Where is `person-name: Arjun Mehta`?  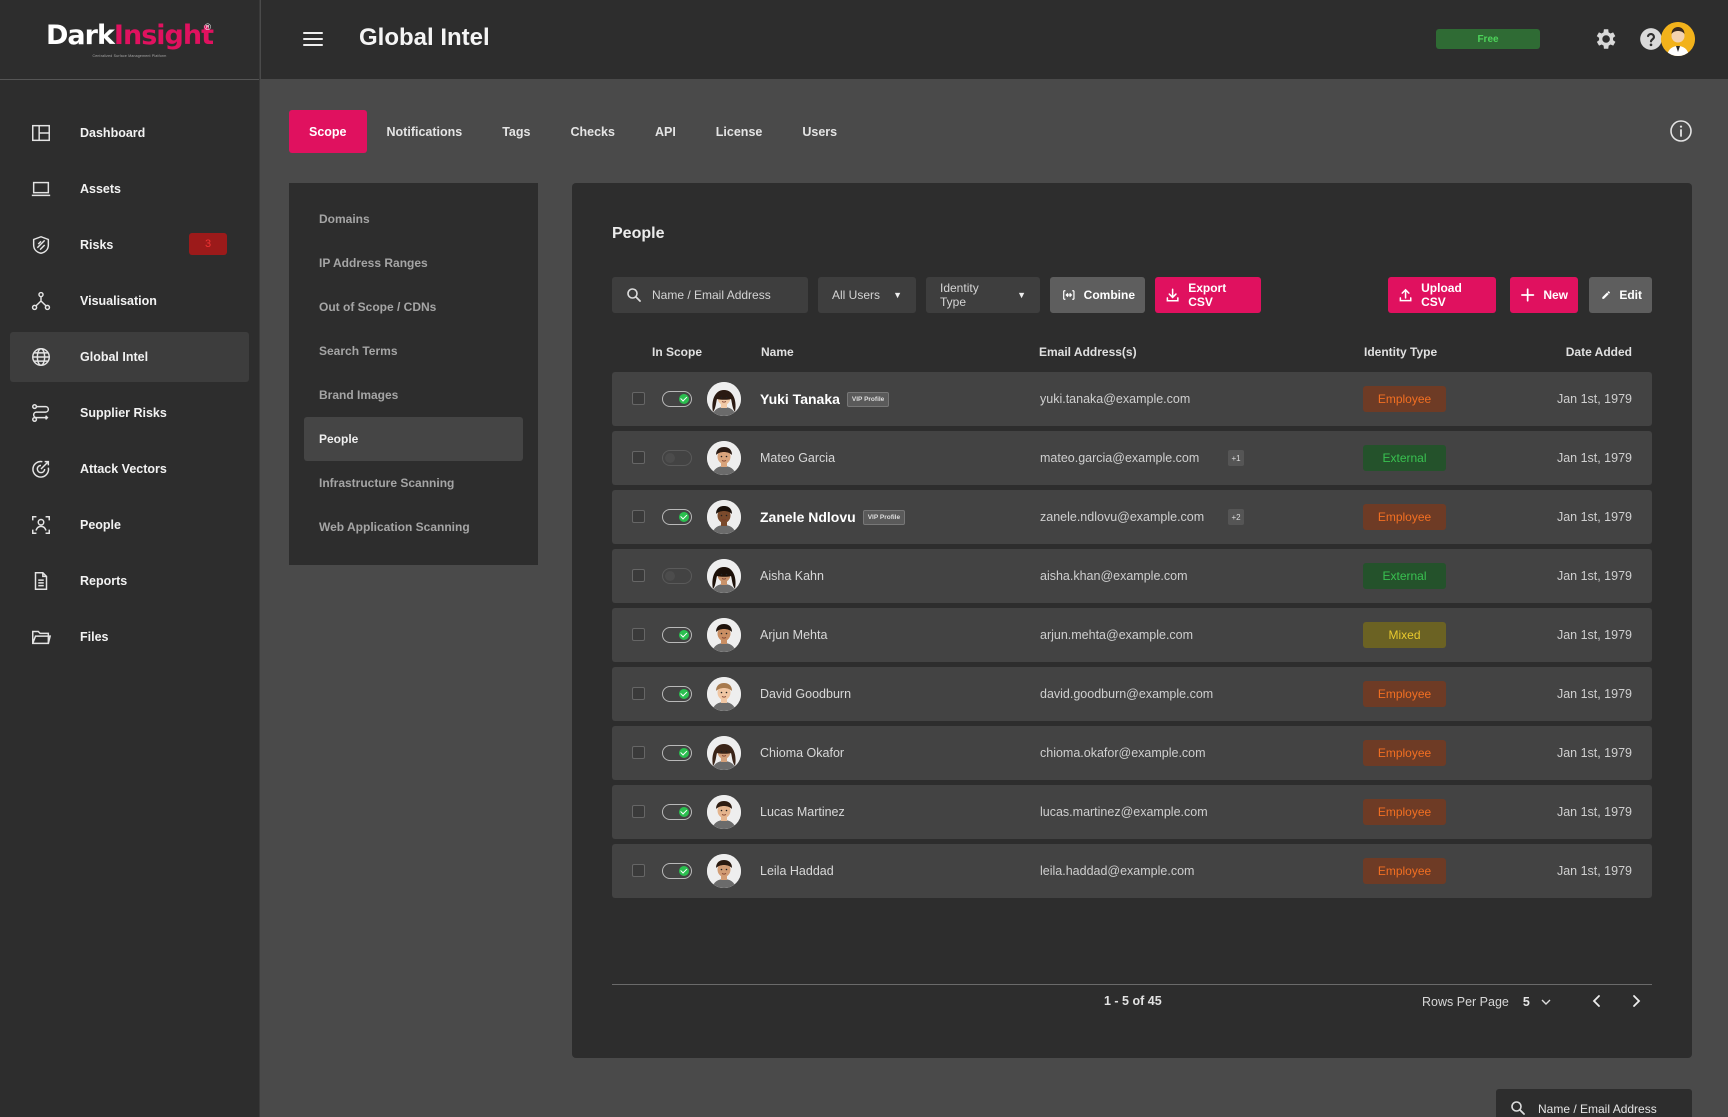
person-name: Arjun Mehta is located at coordinates (793, 635).